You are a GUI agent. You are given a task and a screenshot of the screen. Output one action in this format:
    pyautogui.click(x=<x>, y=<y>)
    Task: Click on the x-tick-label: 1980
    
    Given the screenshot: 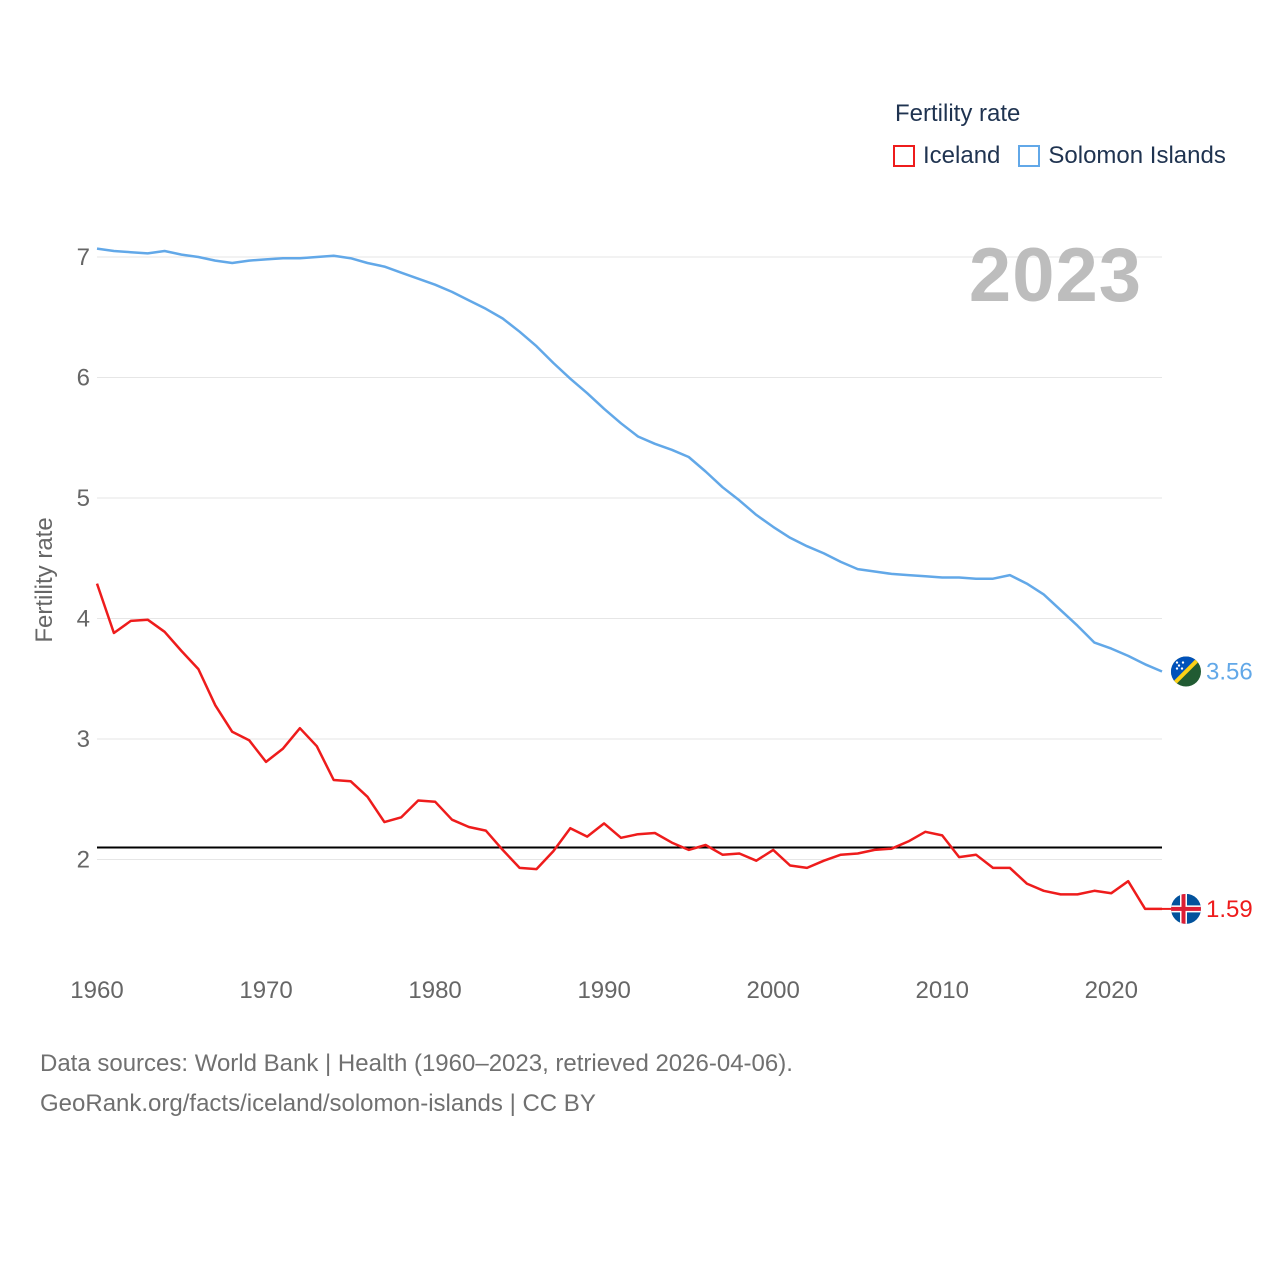 What is the action you would take?
    pyautogui.click(x=434, y=990)
    